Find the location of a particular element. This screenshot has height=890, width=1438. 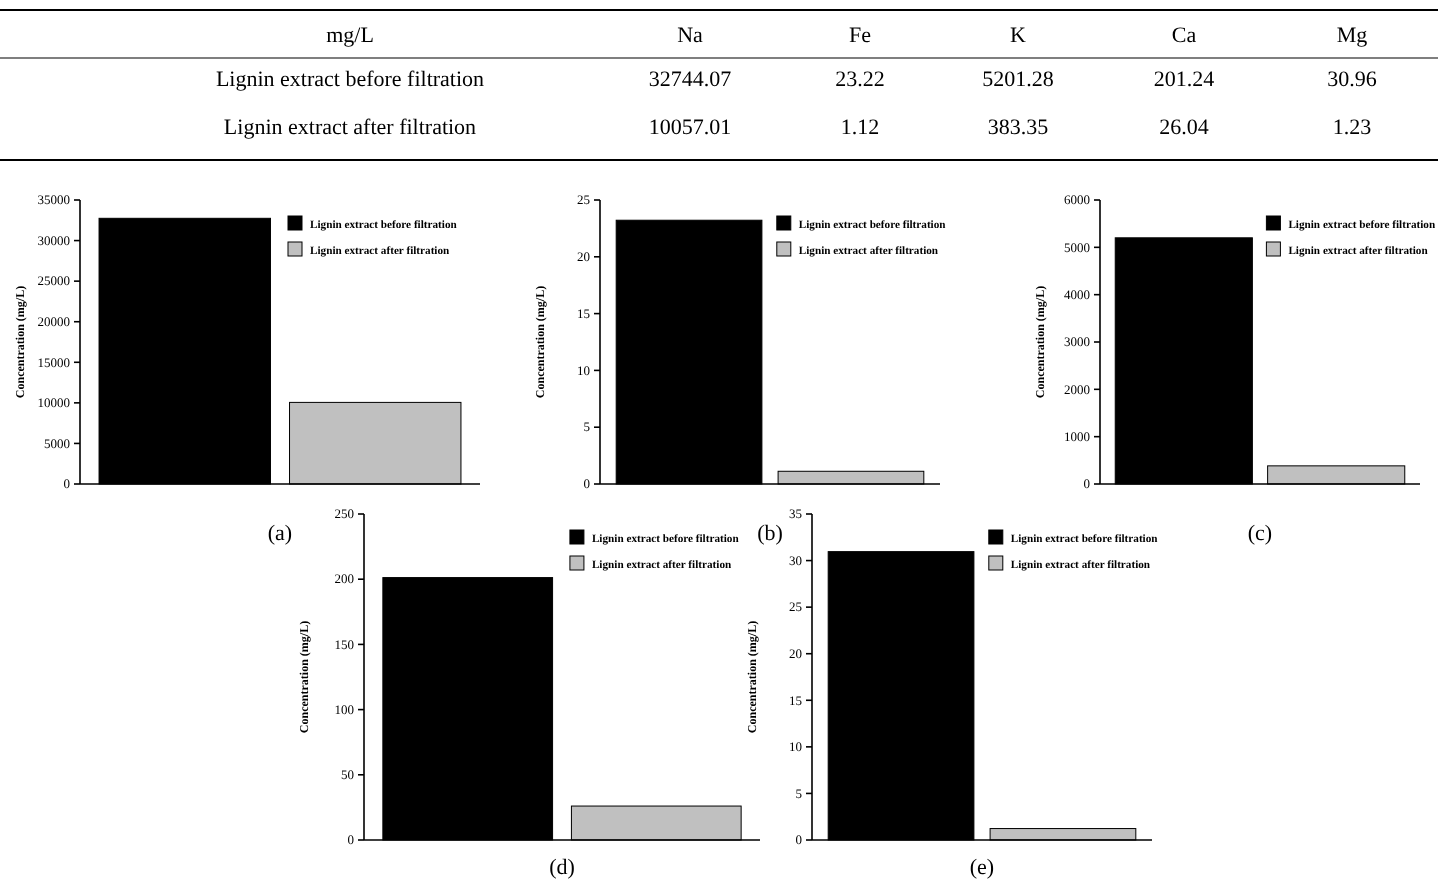

text: 201.24 is located at coordinates (1184, 80).